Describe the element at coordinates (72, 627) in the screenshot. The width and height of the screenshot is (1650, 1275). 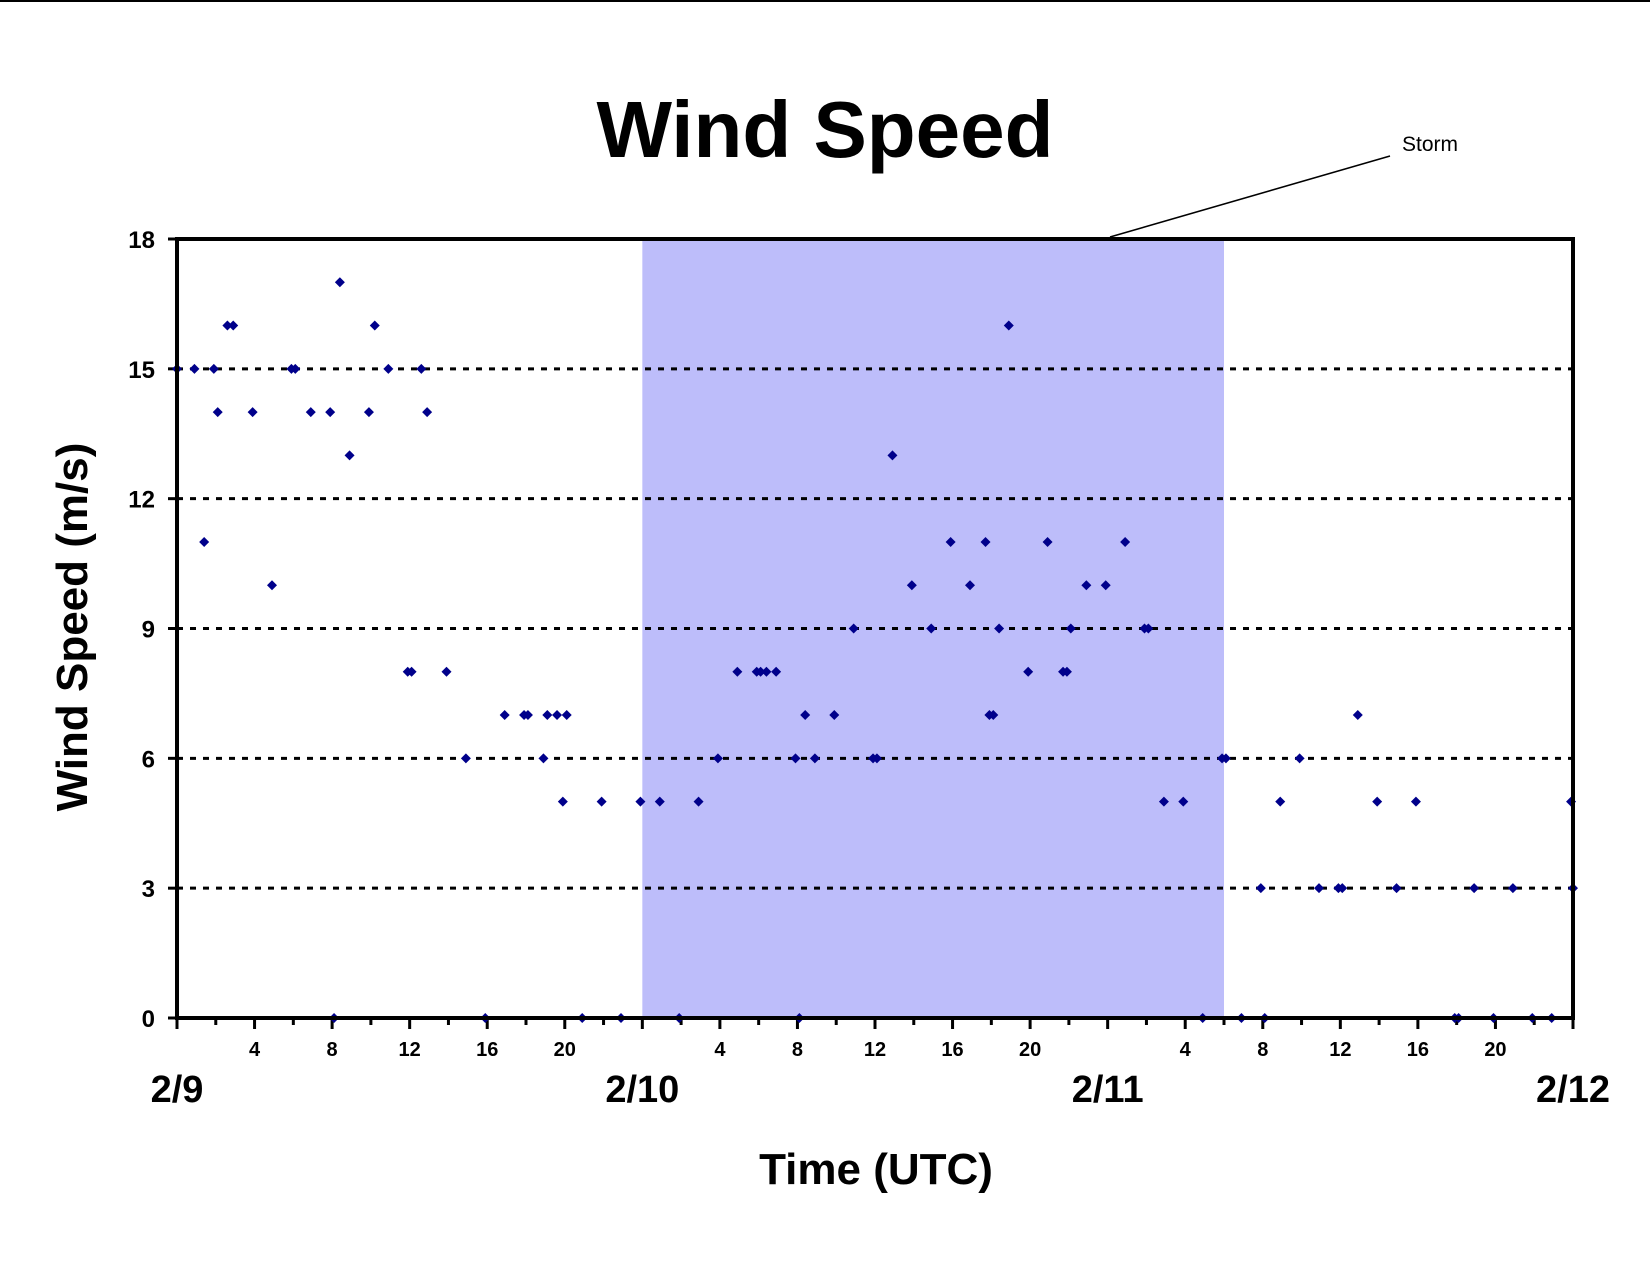
I see `y-axis-label: Wind Speed (m/s)` at that location.